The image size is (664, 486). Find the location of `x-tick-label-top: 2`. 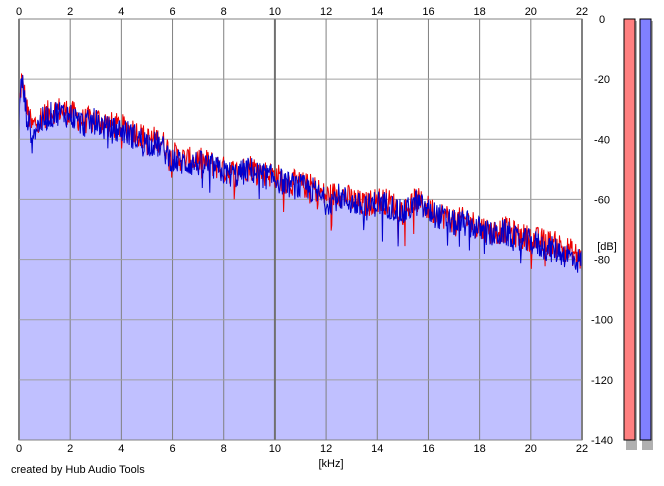

x-tick-label-top: 2 is located at coordinates (70, 12).